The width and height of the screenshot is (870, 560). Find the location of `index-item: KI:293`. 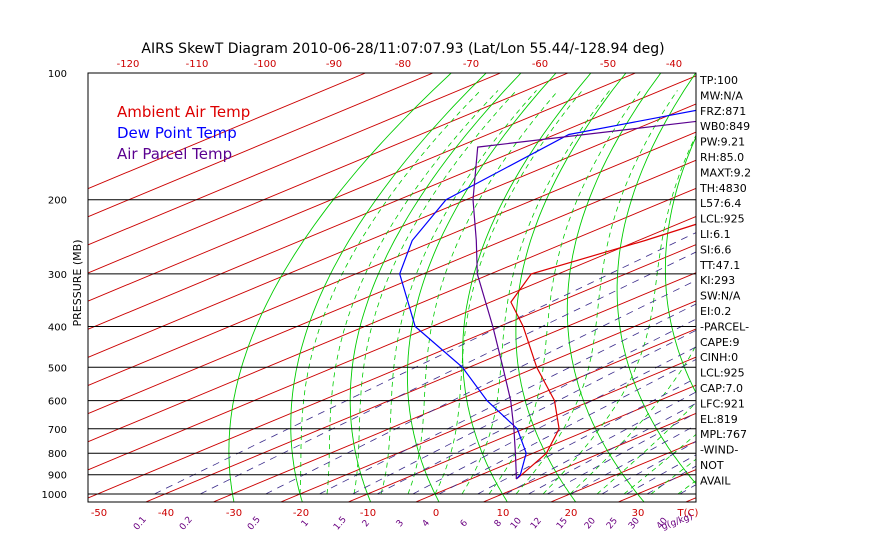

index-item: KI:293 is located at coordinates (717, 280).